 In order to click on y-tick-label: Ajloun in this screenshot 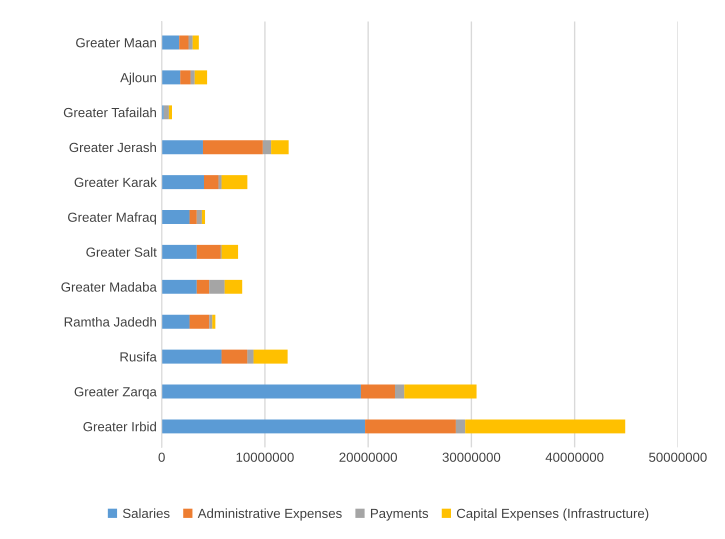, I will do `click(138, 78)`.